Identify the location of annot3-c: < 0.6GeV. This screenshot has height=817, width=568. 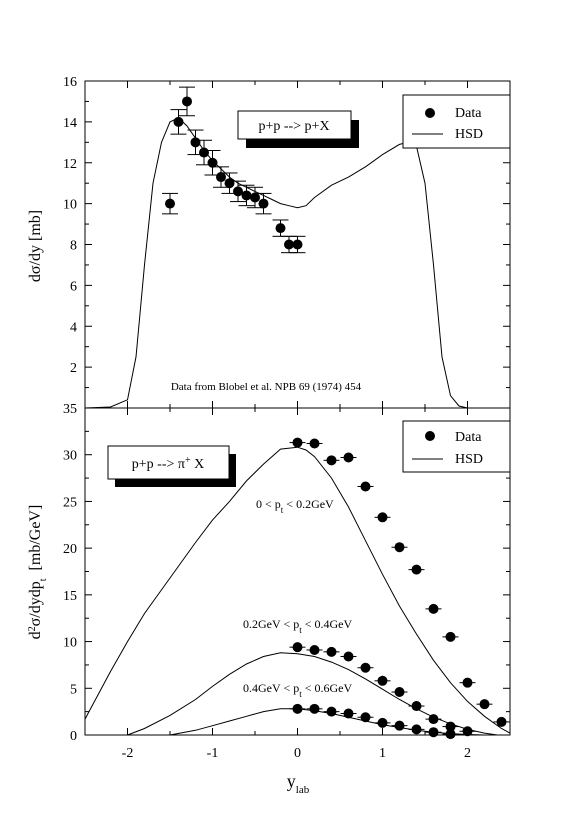
(327, 688).